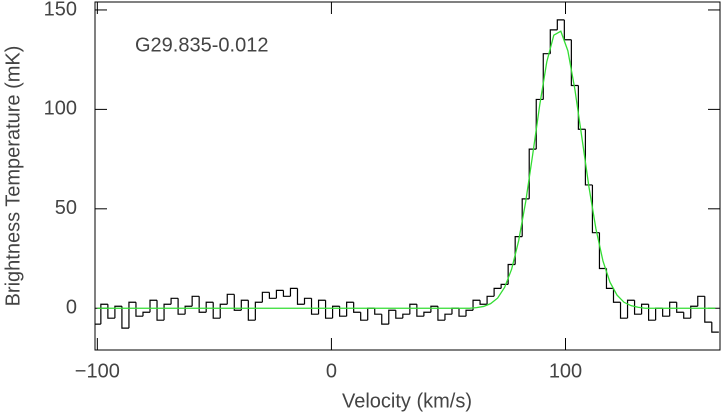  What do you see at coordinates (565, 371) in the screenshot?
I see `x-tick-label: 100` at bounding box center [565, 371].